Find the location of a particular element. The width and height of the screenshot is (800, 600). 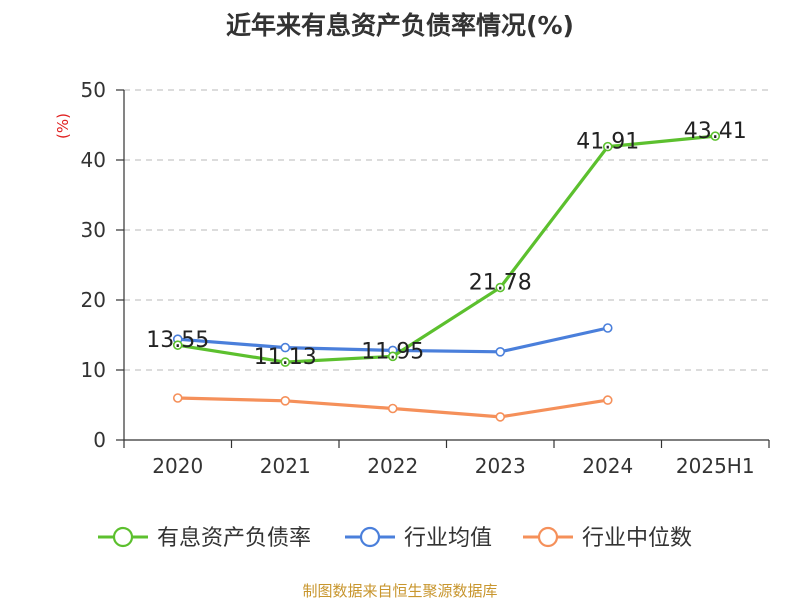

legend-label: 行业均值 is located at coordinates (448, 538).